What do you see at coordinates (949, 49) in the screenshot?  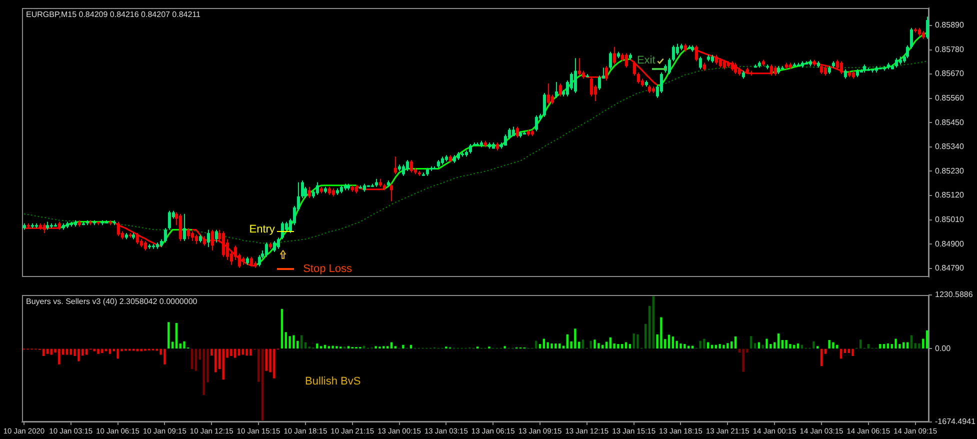 I see `y-tick-label: 0.85780` at bounding box center [949, 49].